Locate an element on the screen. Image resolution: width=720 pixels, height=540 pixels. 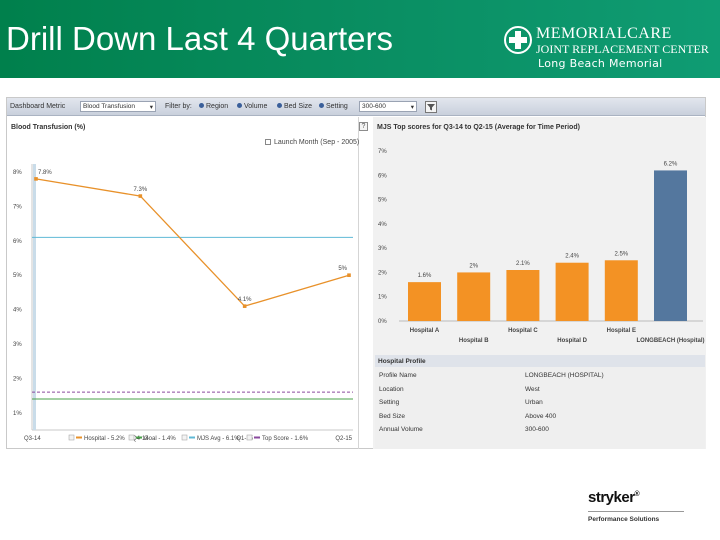
launch-month-label: Launch Month (Sep - 2005) is located at coordinates (317, 142).